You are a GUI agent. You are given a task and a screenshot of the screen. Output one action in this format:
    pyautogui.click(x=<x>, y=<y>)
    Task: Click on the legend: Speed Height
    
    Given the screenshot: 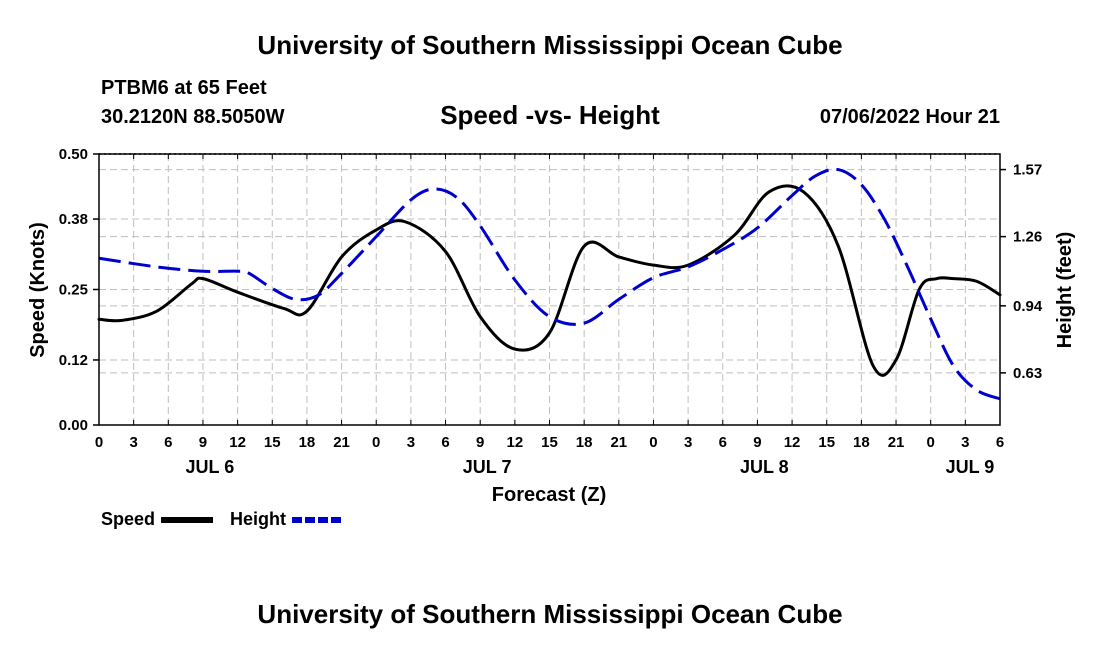 What is the action you would take?
    pyautogui.click(x=221, y=519)
    